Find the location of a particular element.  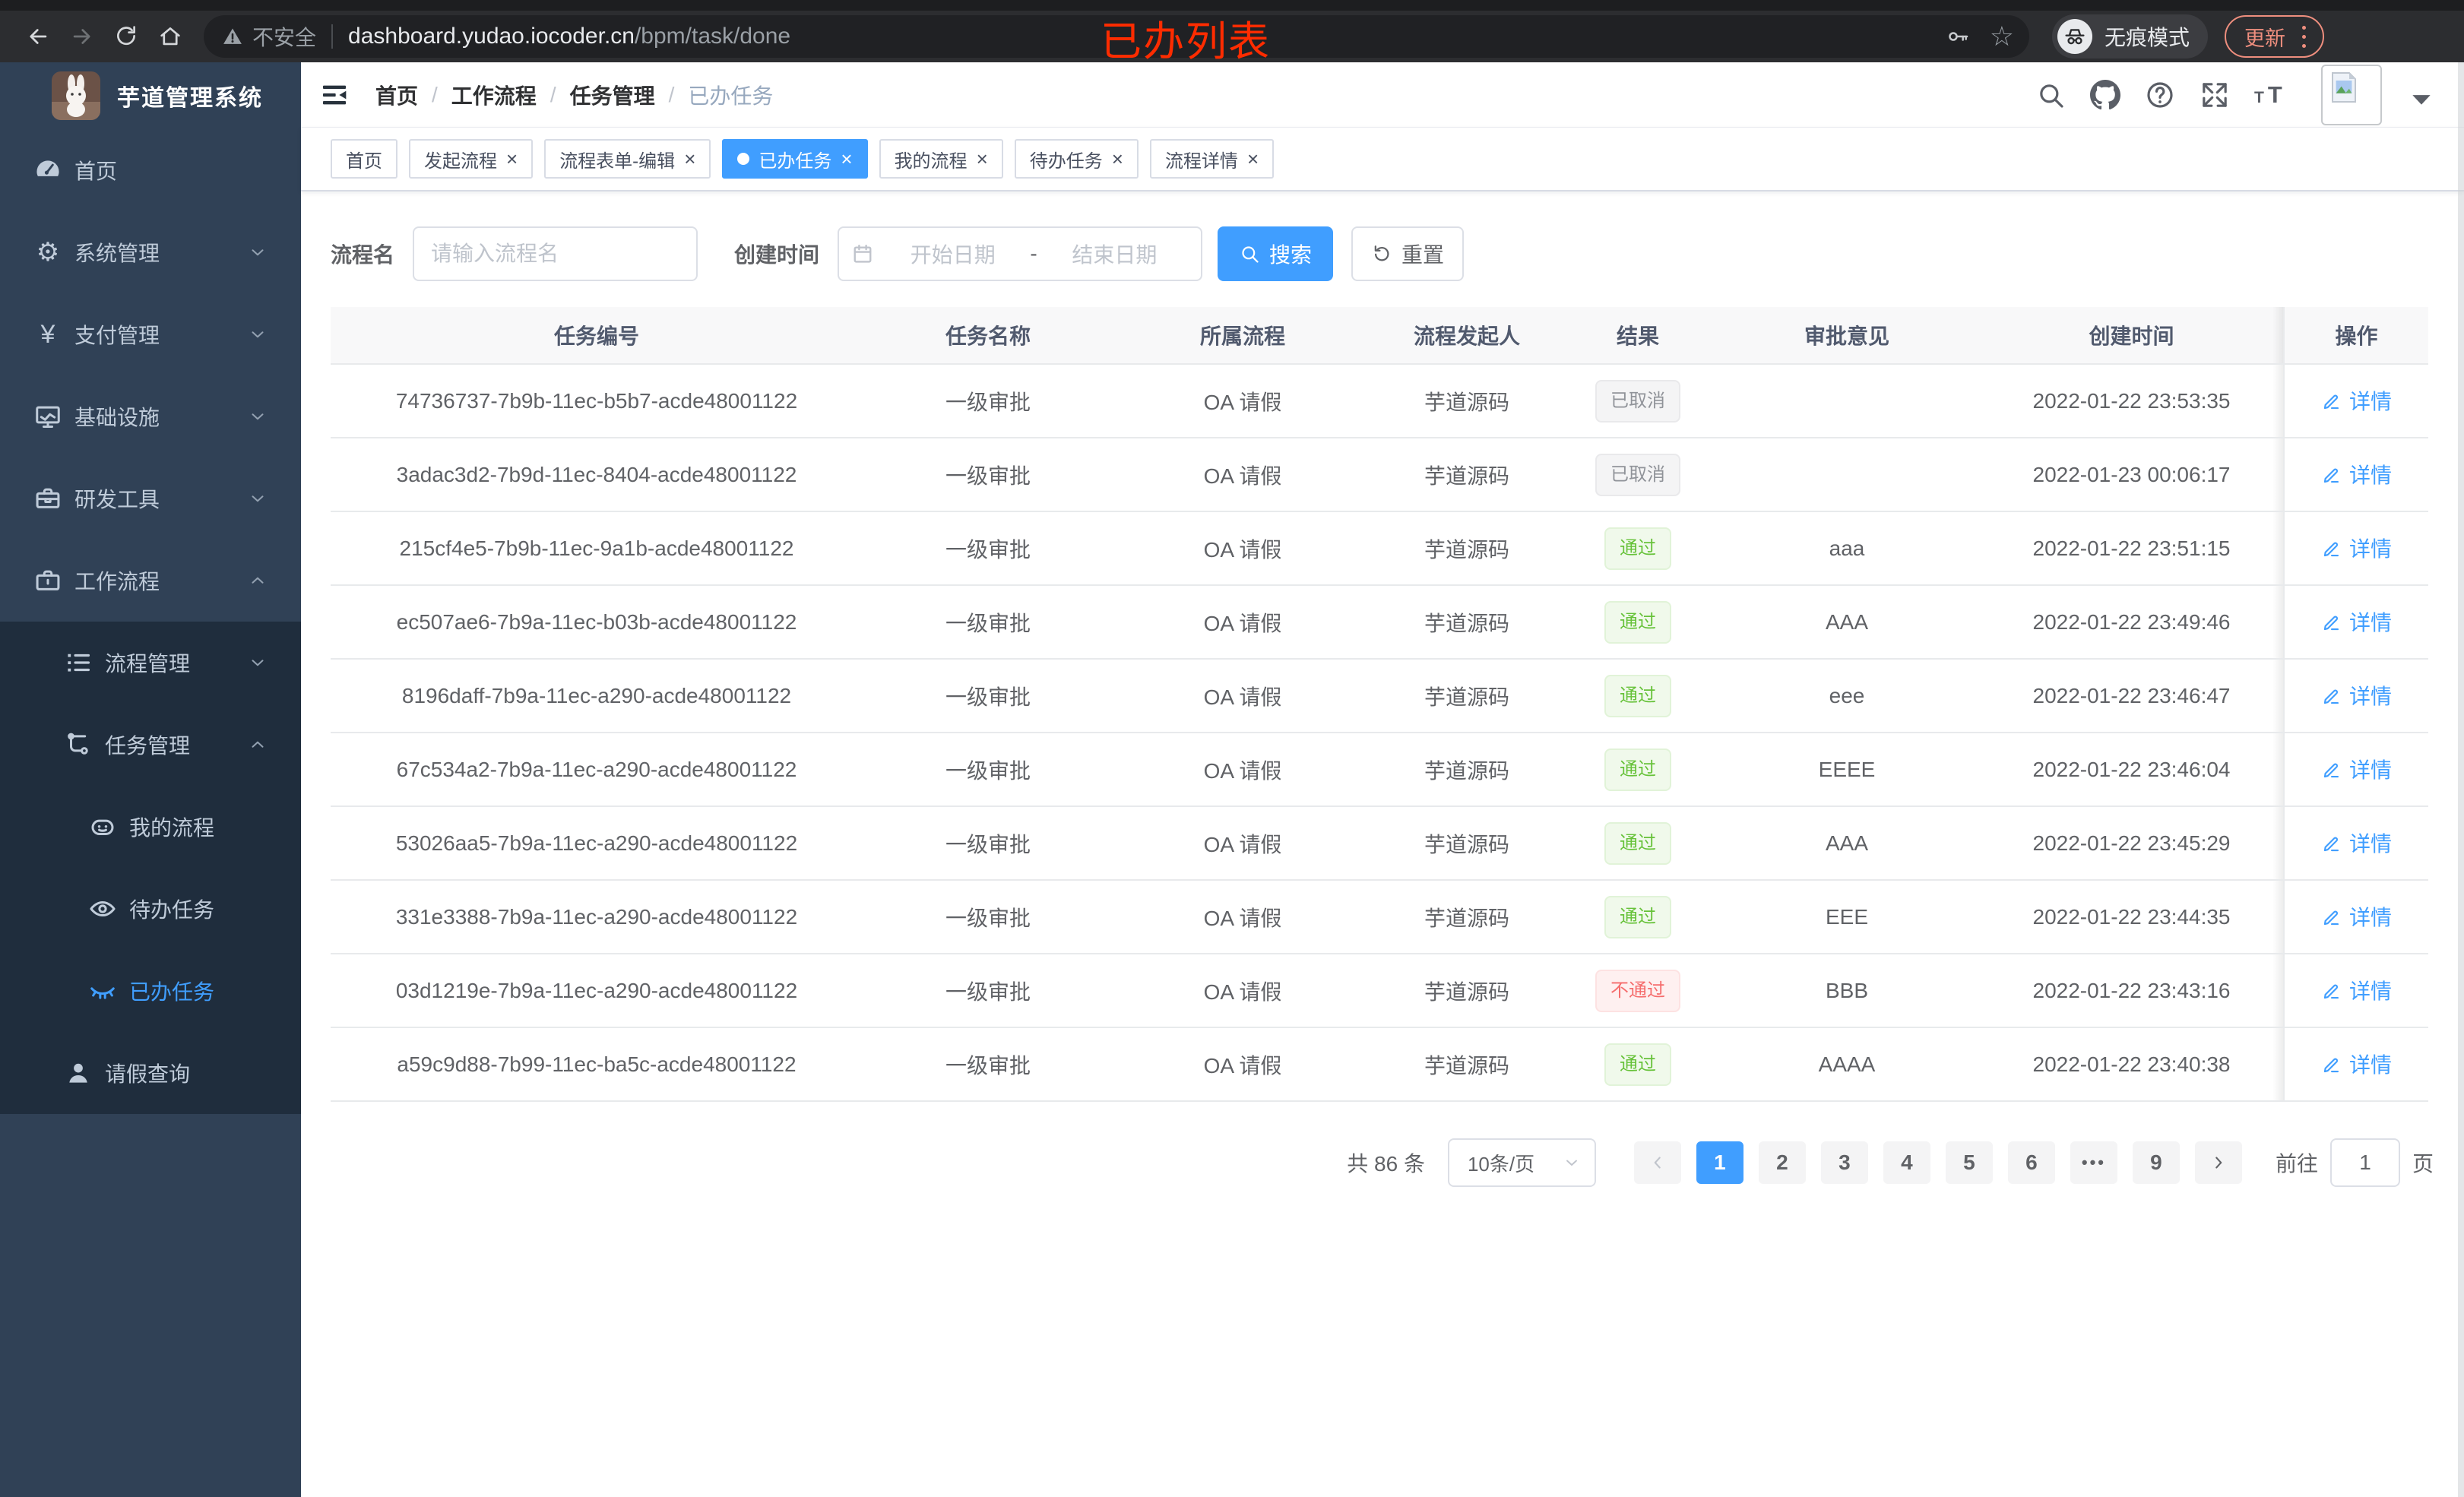

fullscreen-icon is located at coordinates (2215, 95).